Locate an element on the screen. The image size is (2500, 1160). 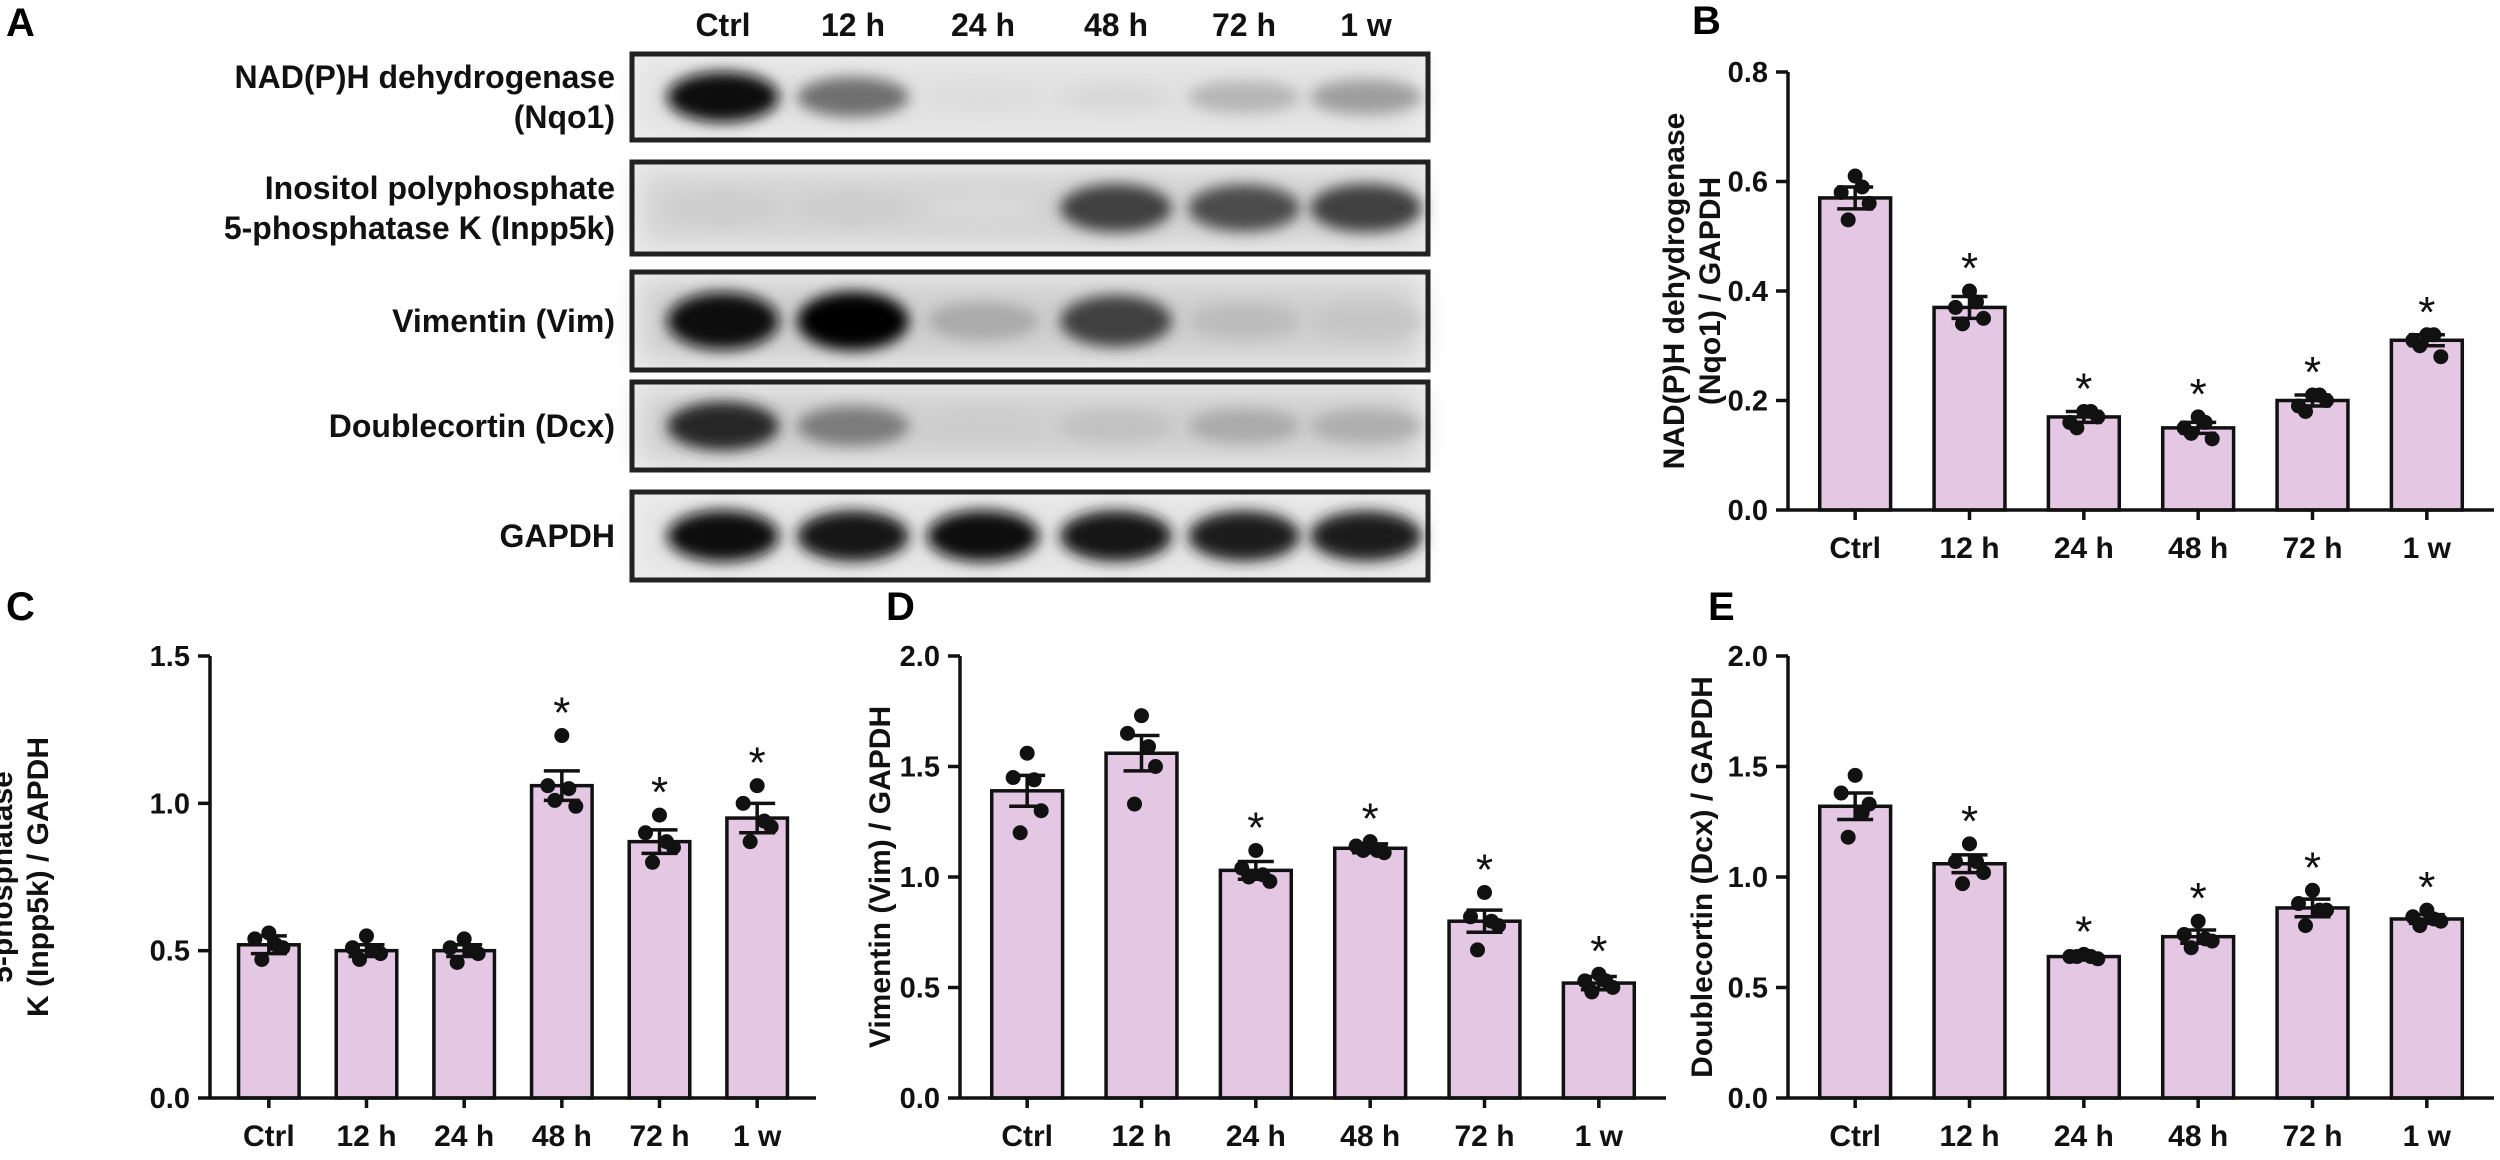
protein-label: Inositol polyphosphate is located at coordinates (440, 188).